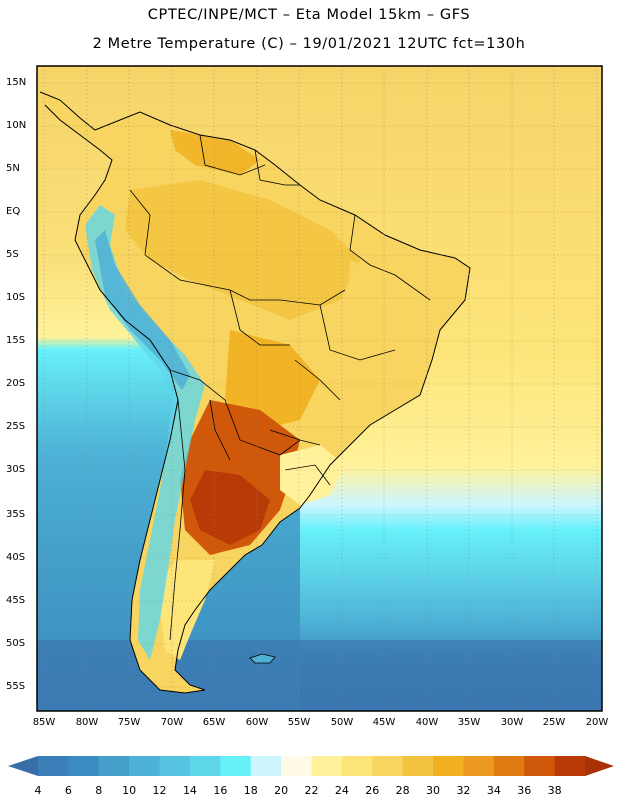  I want to click on map-title-line1: CPTEC/INPE/MCT – Eta Model 15km – GFS, so click(309, 15).